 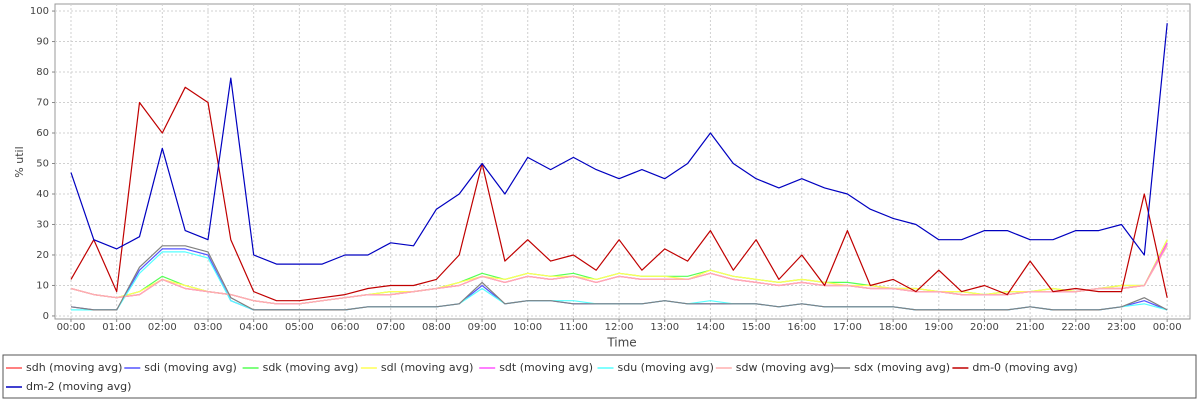 I want to click on legend, so click(x=599, y=376).